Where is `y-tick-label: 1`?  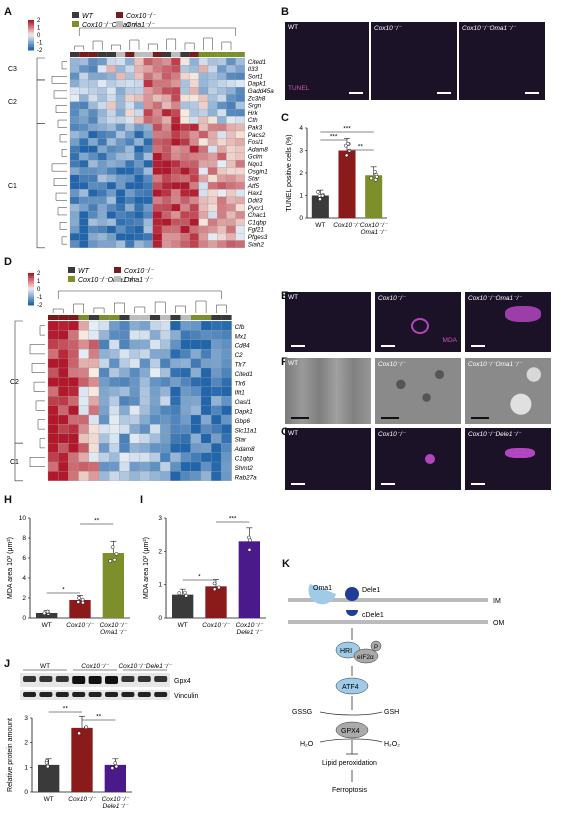 y-tick-label: 1 is located at coordinates (26, 767).